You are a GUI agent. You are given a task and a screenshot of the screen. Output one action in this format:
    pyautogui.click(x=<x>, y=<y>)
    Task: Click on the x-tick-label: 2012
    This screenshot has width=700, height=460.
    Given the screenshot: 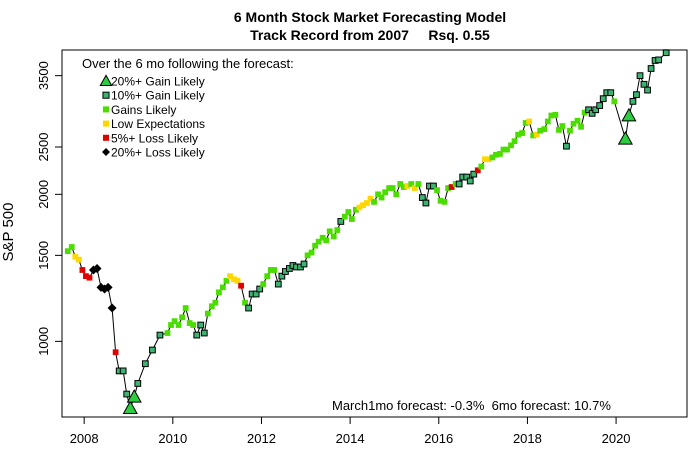 What is the action you would take?
    pyautogui.click(x=261, y=438)
    